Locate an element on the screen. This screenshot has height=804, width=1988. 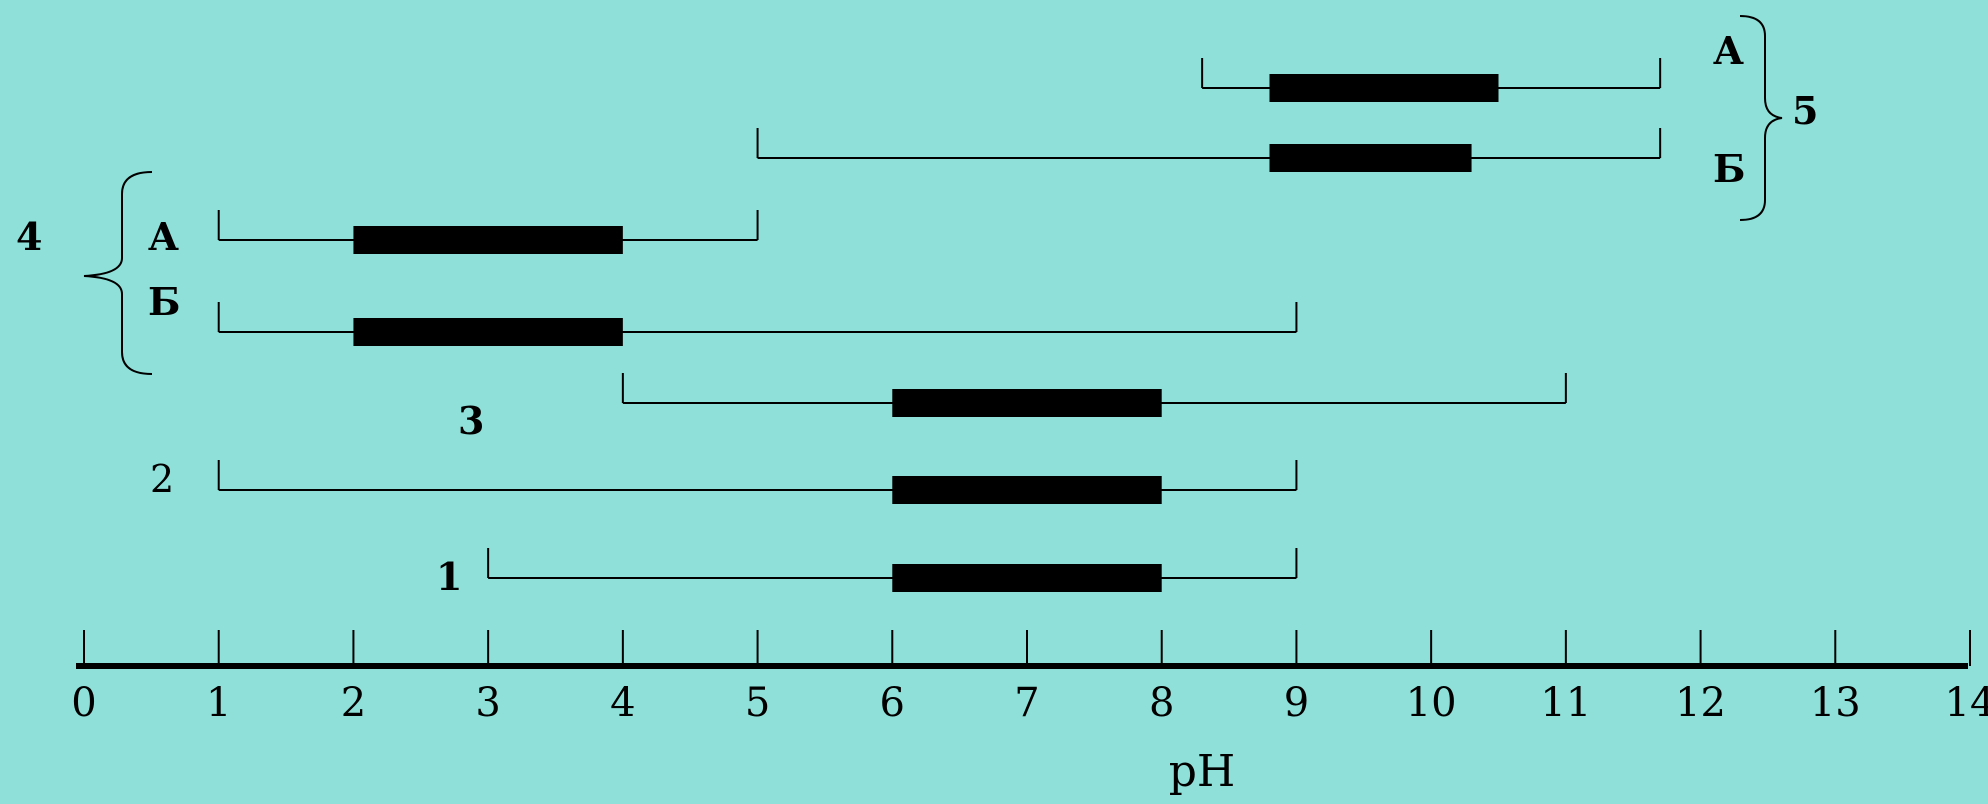
x-axis-ticks is located at coordinates (1027, 648).